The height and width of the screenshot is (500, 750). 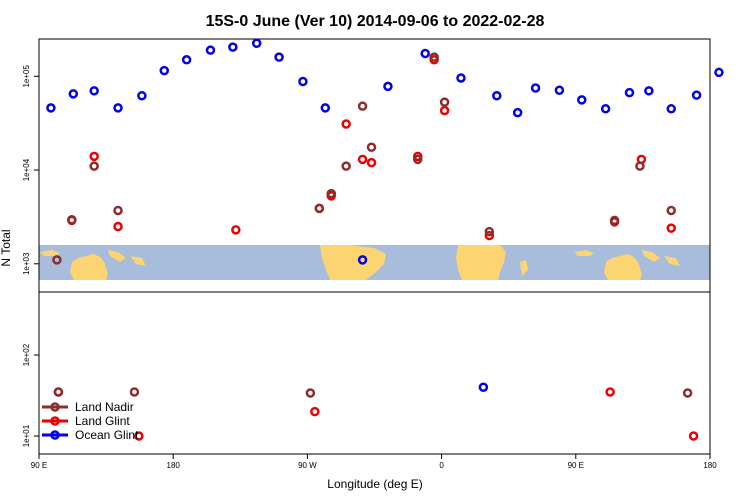 I want to click on legend-label-ocean-glint: Ocean Glint, so click(x=107, y=435).